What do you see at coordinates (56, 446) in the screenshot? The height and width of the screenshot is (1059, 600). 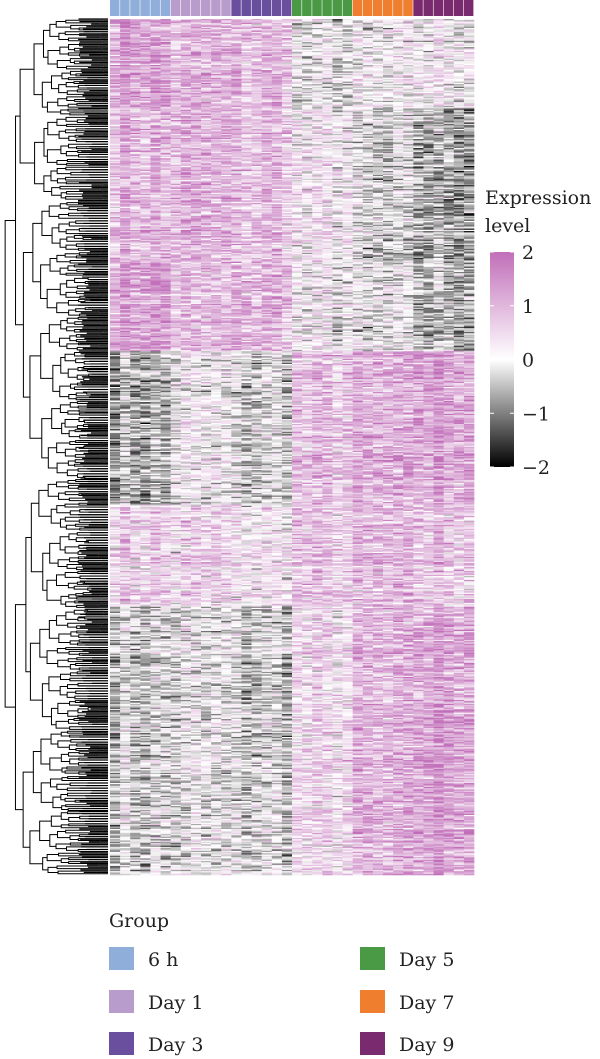 I see `row-dendrogram` at bounding box center [56, 446].